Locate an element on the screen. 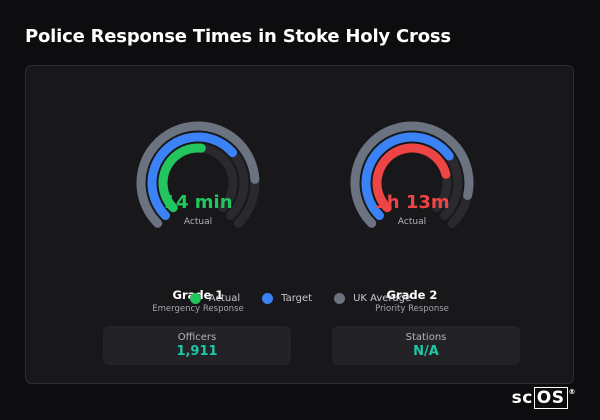  grade-2-actual-label: Actual is located at coordinates (412, 222).